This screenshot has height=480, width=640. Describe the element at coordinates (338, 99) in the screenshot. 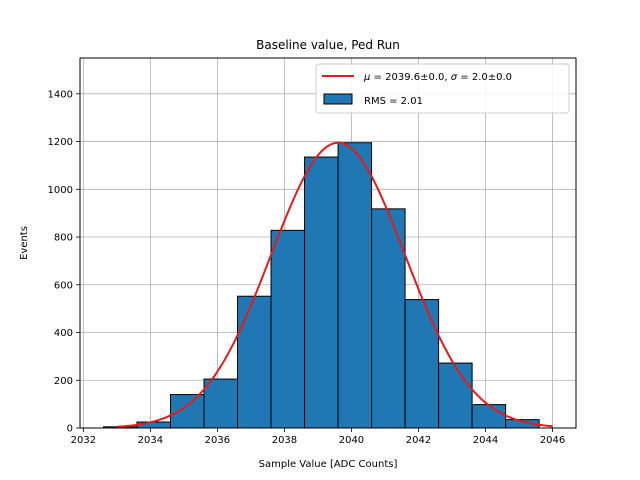

I see `legend-hist-swatch` at that location.